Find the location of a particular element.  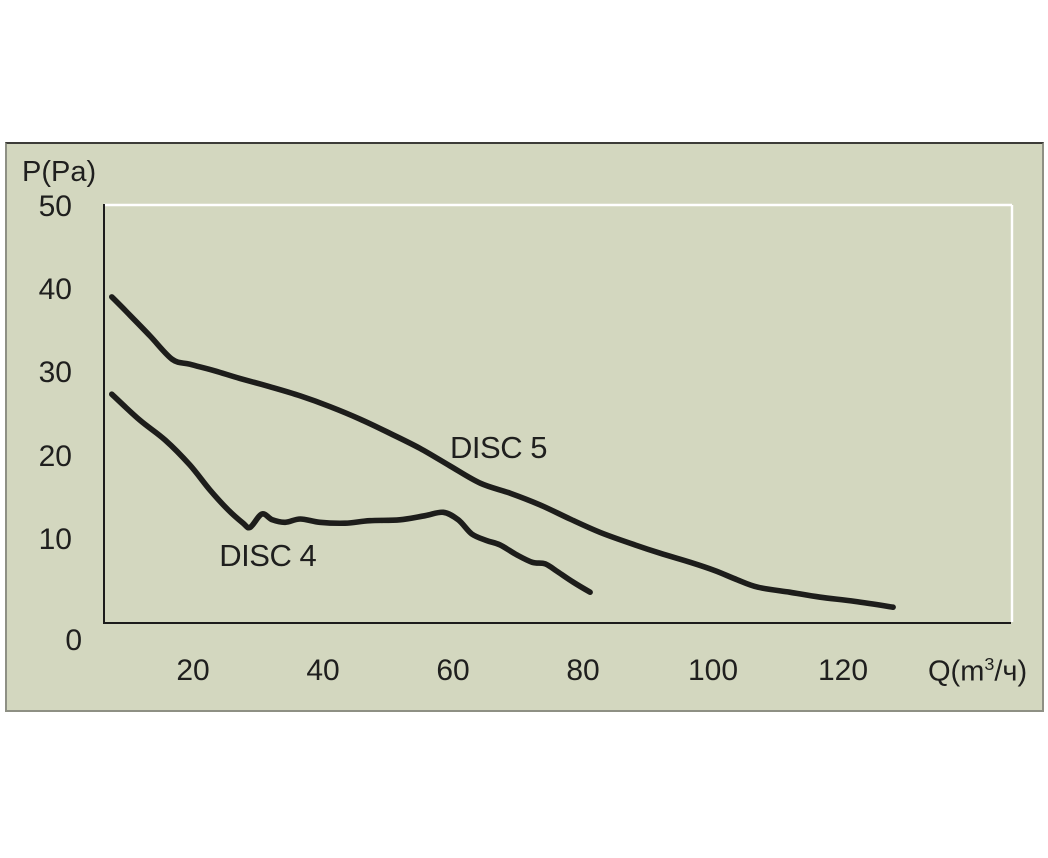

y-tick-label: 0 is located at coordinates (73, 640).